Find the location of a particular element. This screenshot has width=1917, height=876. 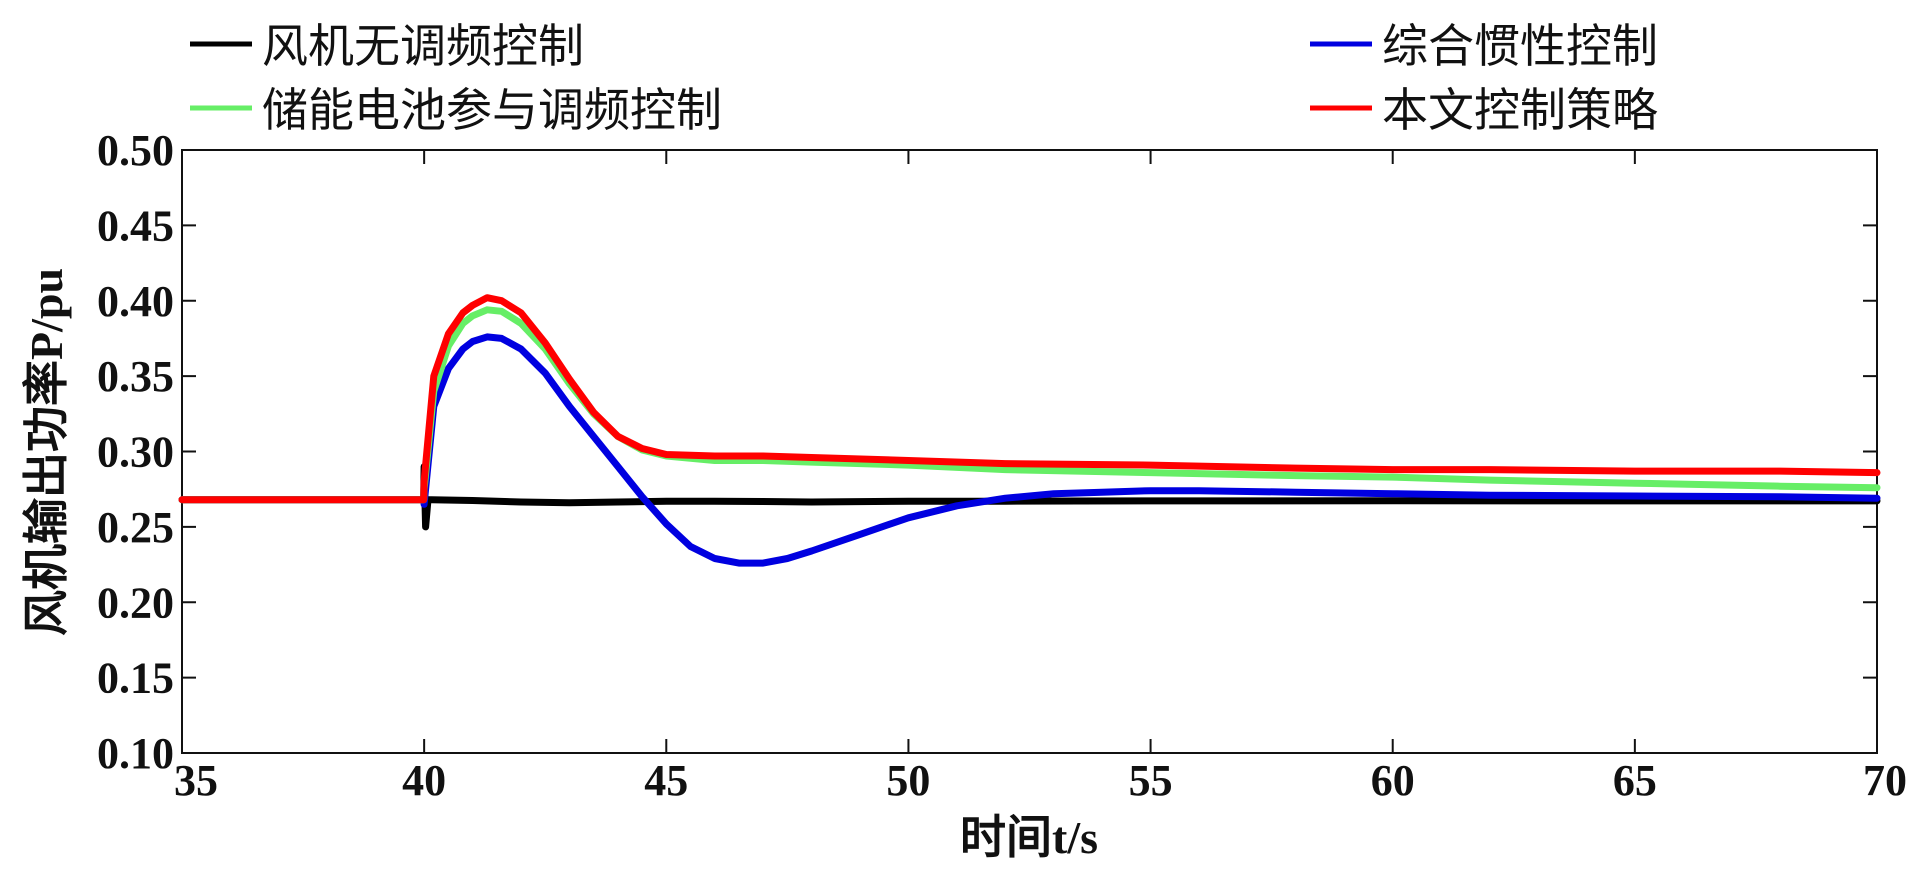

y-tick-label: 0.30 is located at coordinates (135, 452).